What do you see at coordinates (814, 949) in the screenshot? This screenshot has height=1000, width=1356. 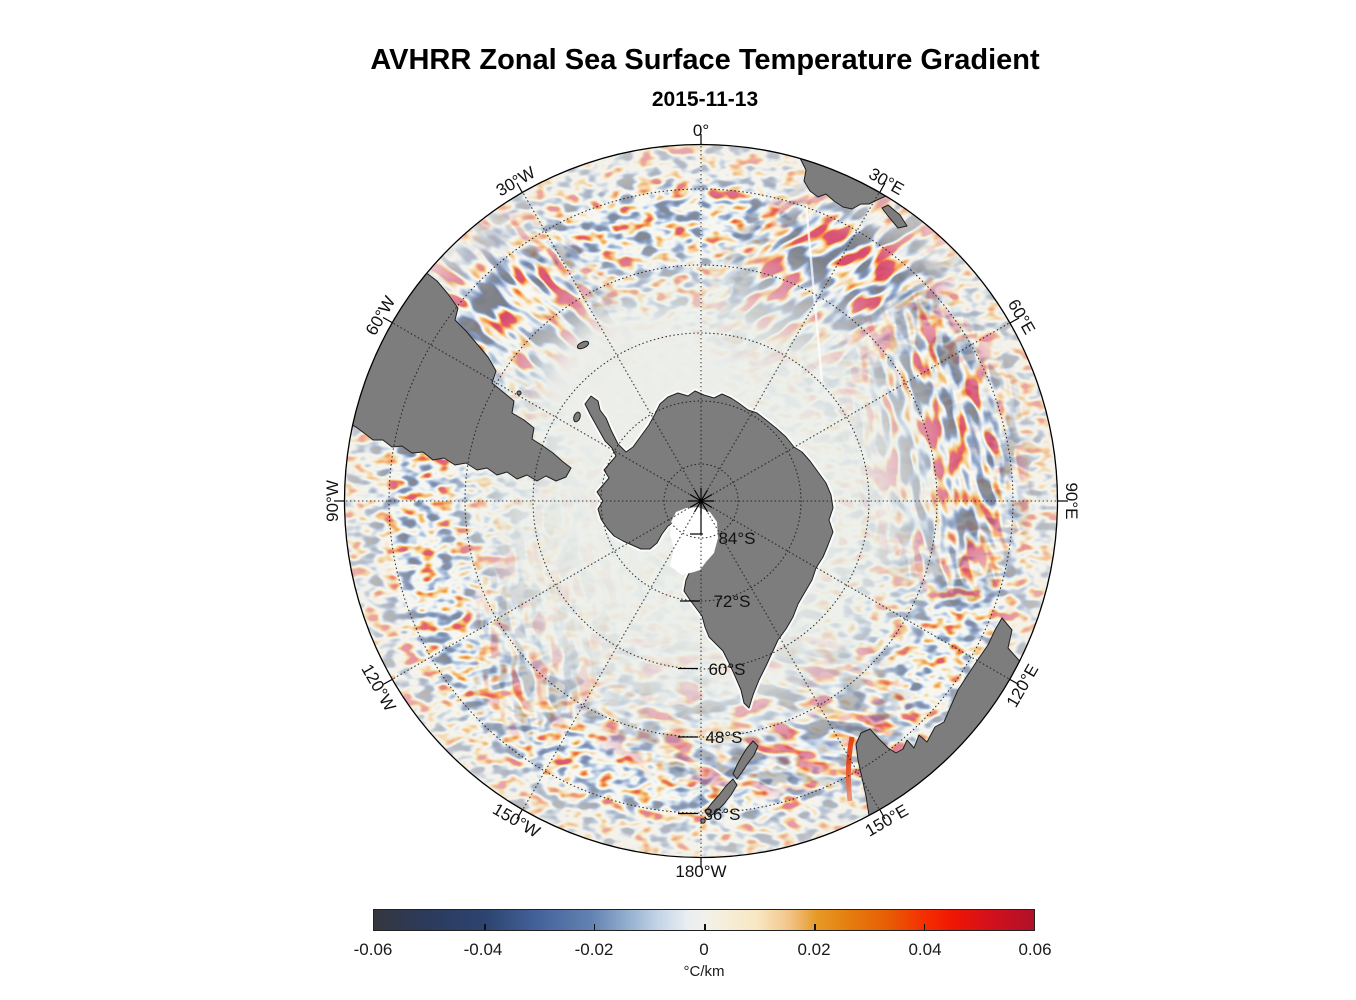 I see `colorbar-tick-label: 0.02` at bounding box center [814, 949].